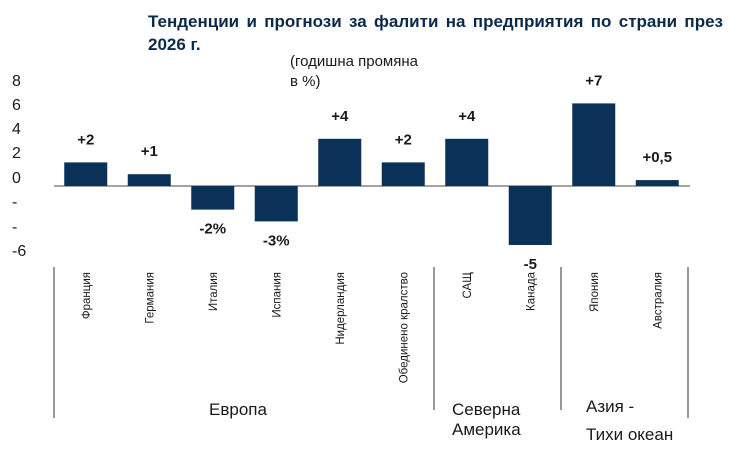 The width and height of the screenshot is (740, 456). I want to click on group-label: Европа, so click(238, 409).